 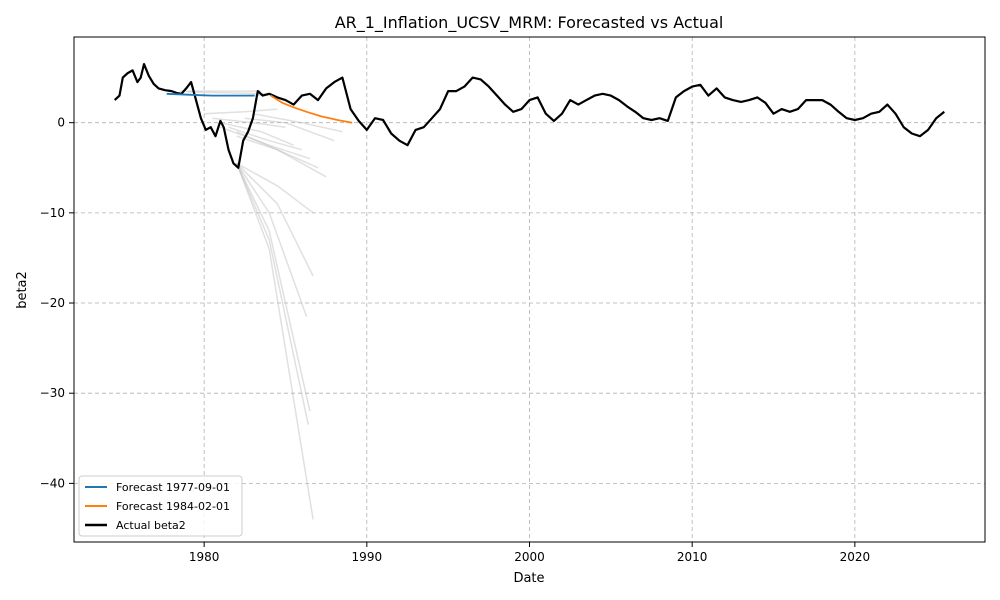 I want to click on x-axis-title: Date, so click(x=528, y=578).